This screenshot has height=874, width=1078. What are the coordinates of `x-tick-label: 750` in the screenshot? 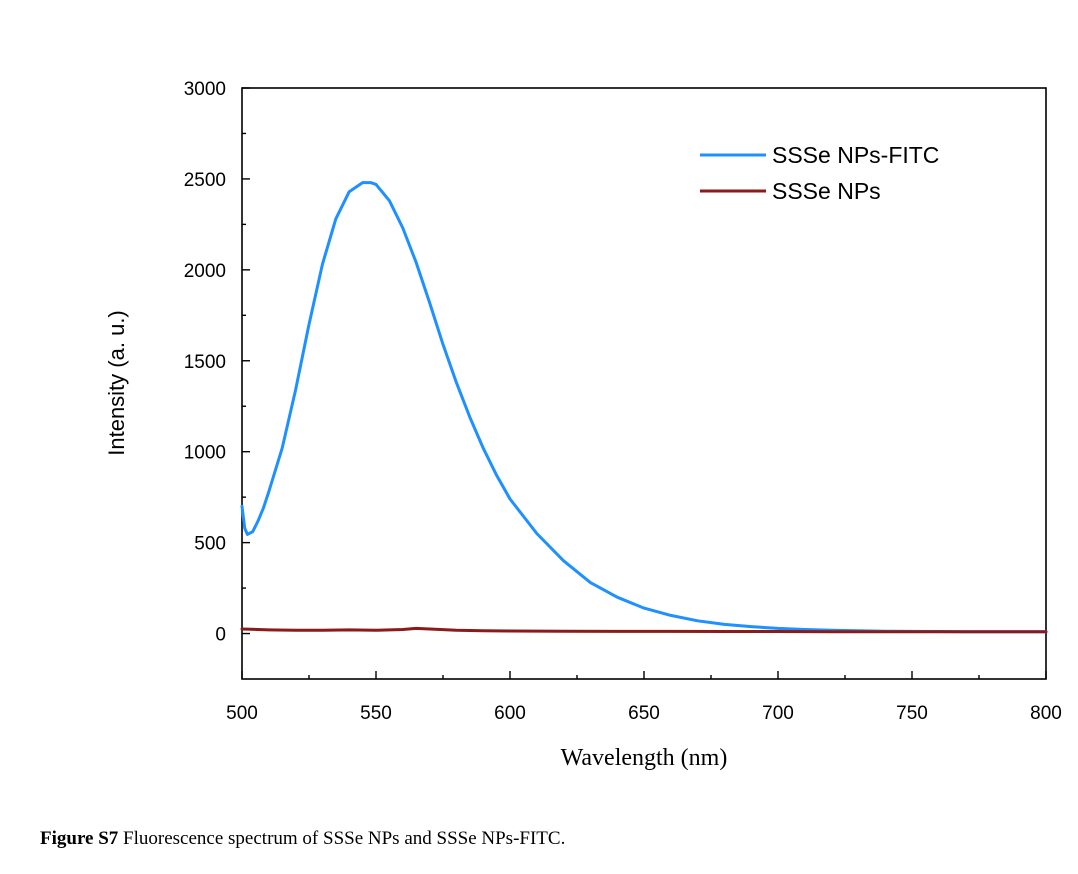 It's located at (912, 713).